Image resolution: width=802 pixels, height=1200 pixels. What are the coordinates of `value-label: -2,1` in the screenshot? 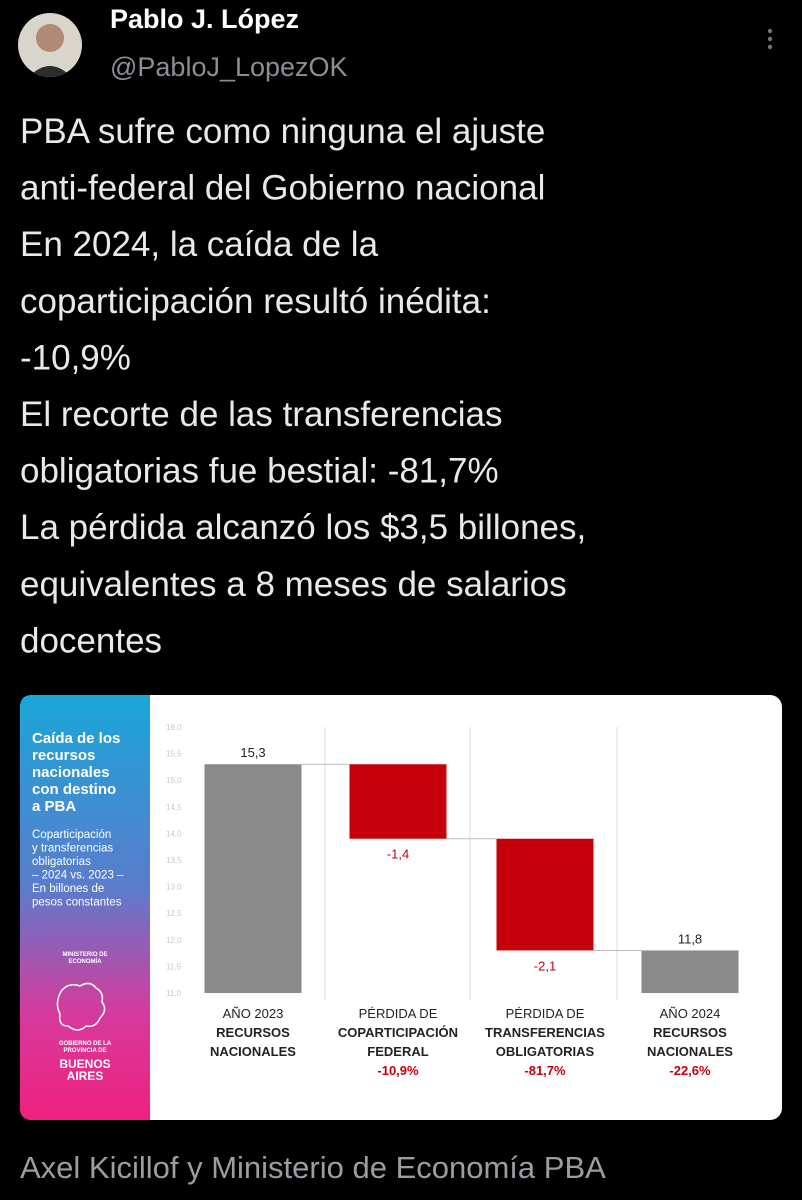 It's located at (545, 965).